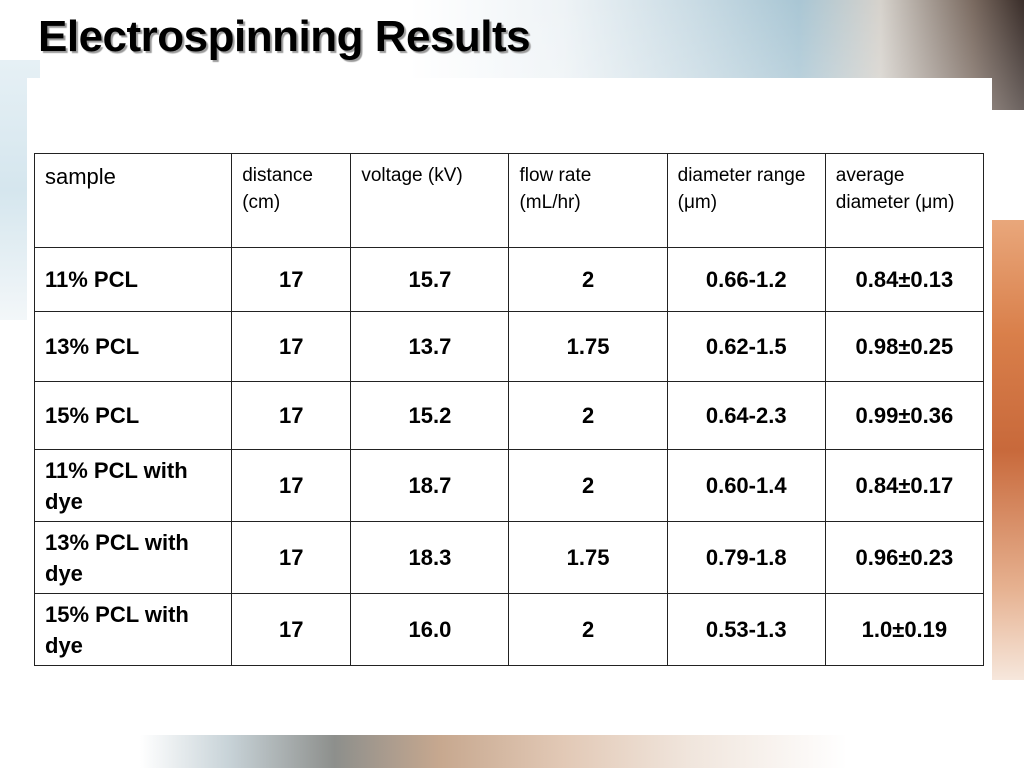 The width and height of the screenshot is (1024, 768). Describe the element at coordinates (904, 415) in the screenshot. I see `cell-average-diameter: 0.99±0.36` at that location.